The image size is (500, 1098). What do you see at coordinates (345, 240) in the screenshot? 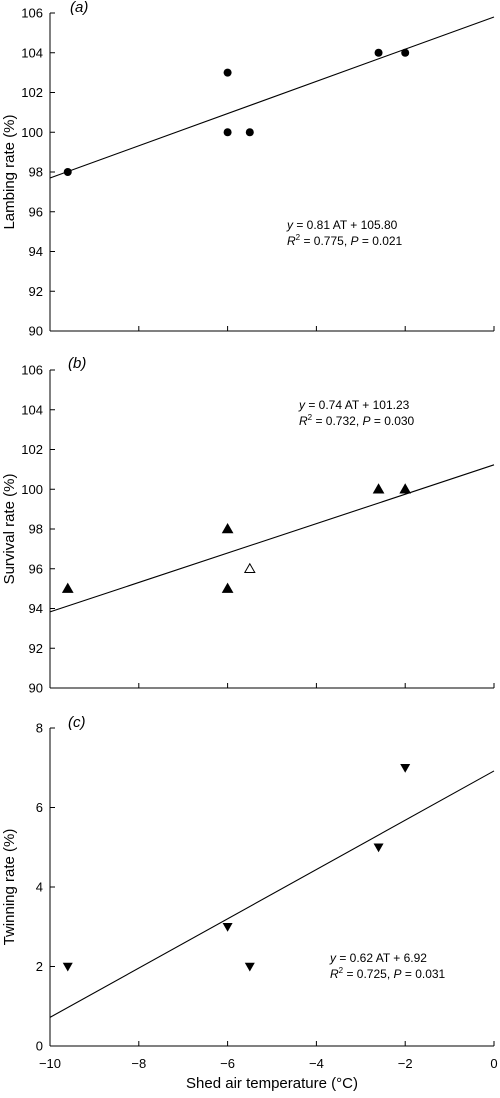
I see `regression-stats: R2 = 0.775, P = 0.021` at bounding box center [345, 240].